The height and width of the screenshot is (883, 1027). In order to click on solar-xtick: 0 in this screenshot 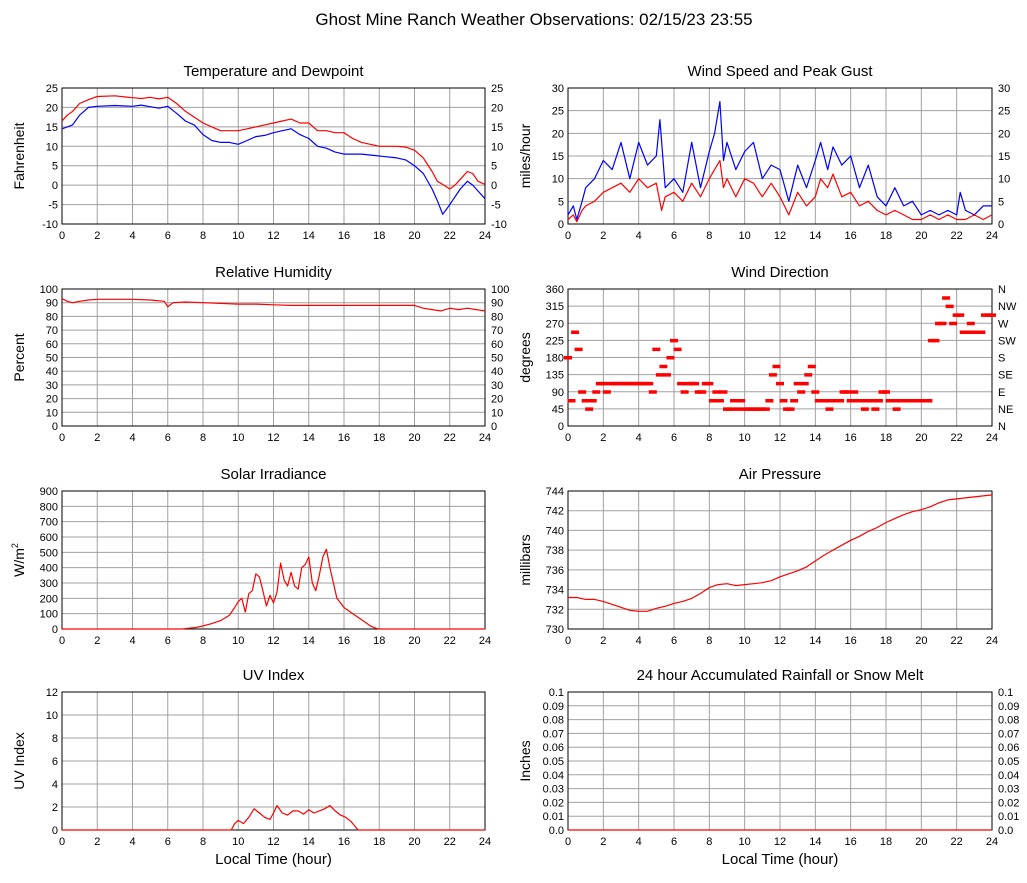, I will do `click(62, 641)`.